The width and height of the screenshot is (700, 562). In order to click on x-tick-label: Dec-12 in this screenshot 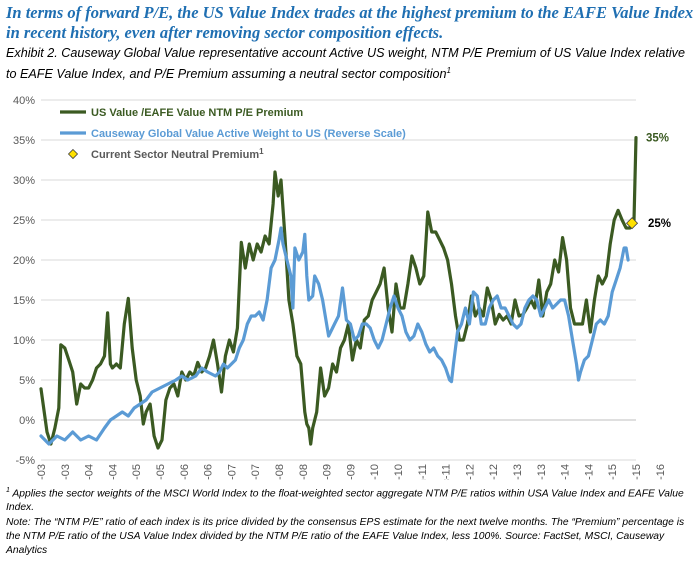, I will do `click(494, 472)`.